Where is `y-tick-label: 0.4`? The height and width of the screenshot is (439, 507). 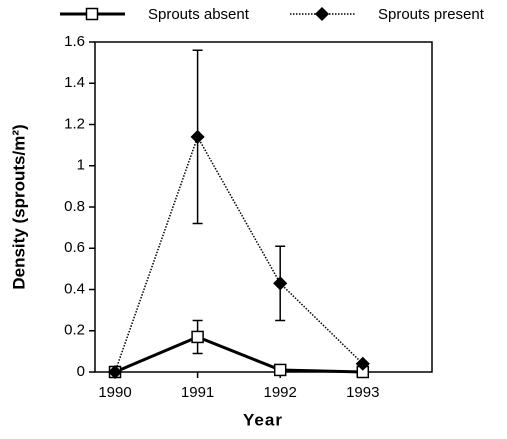
y-tick-label: 0.4 is located at coordinates (74, 288).